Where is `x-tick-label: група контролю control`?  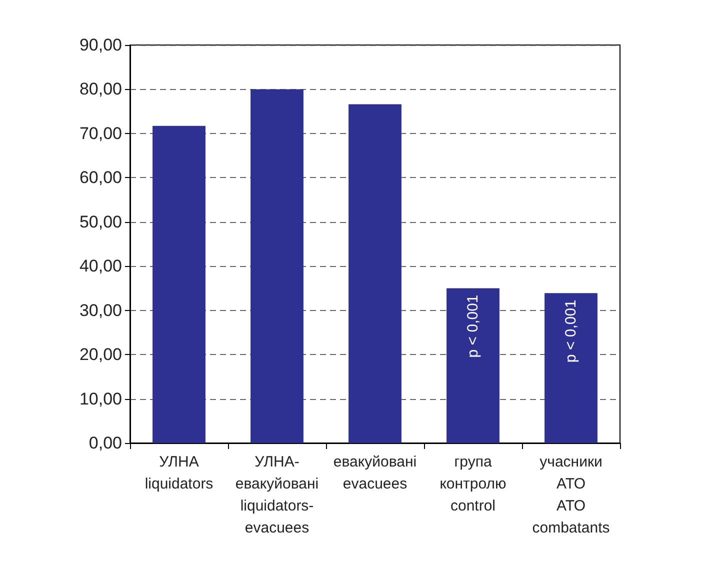 x-tick-label: група контролю control is located at coordinates (473, 484).